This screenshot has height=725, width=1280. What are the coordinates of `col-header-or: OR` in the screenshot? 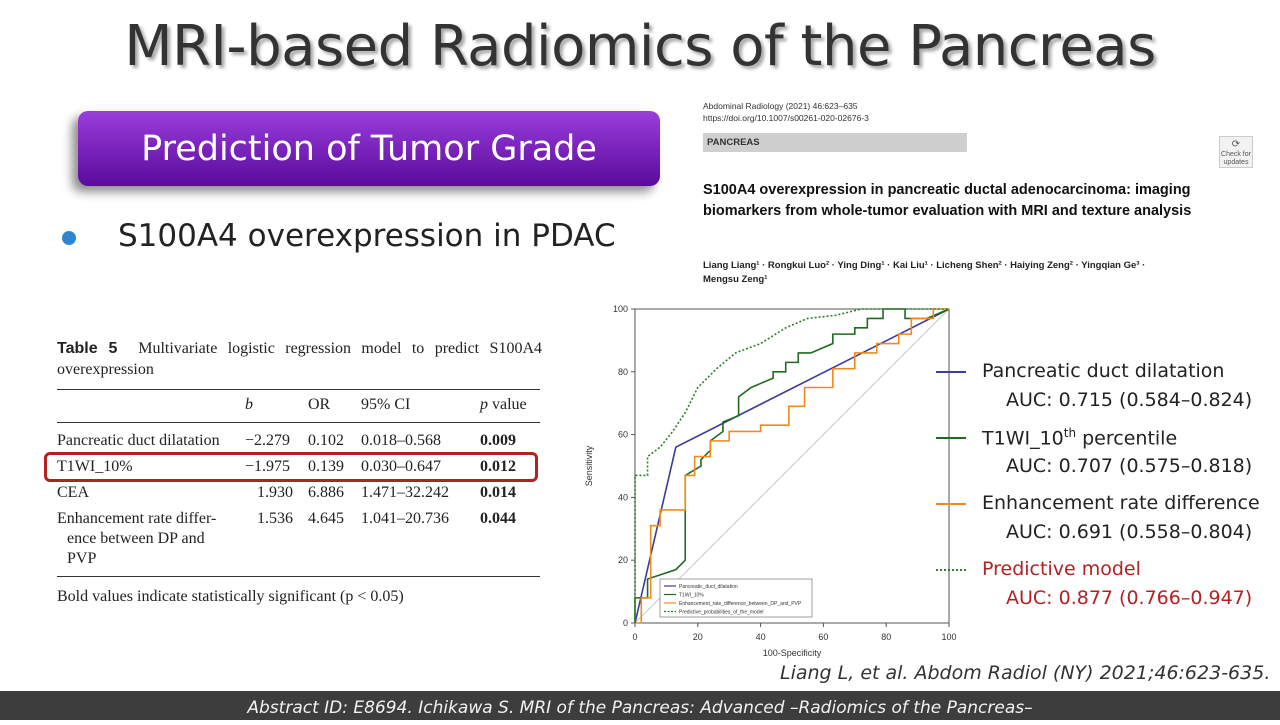 It's located at (319, 404).